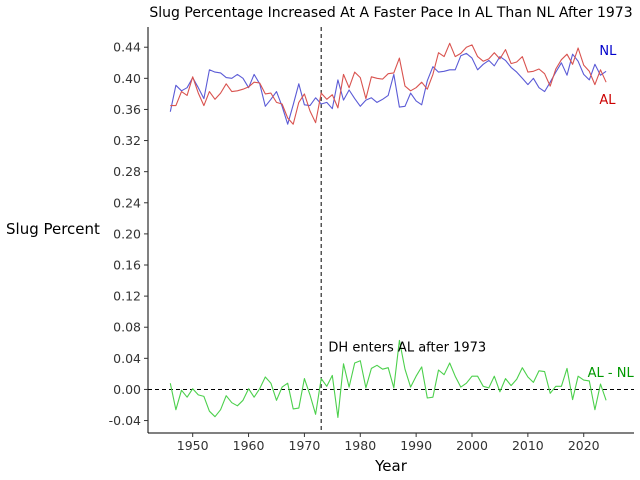 The image size is (640, 480). Describe the element at coordinates (125, 420) in the screenshot. I see `y-tick-label: -0.04` at that location.